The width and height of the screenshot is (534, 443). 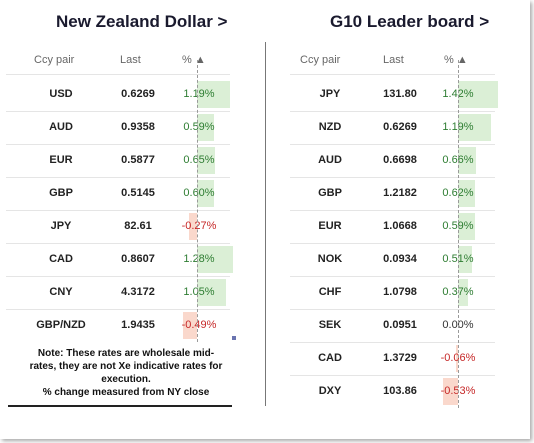 What do you see at coordinates (458, 127) in the screenshot?
I see `pct-change-cell: 1.19%` at bounding box center [458, 127].